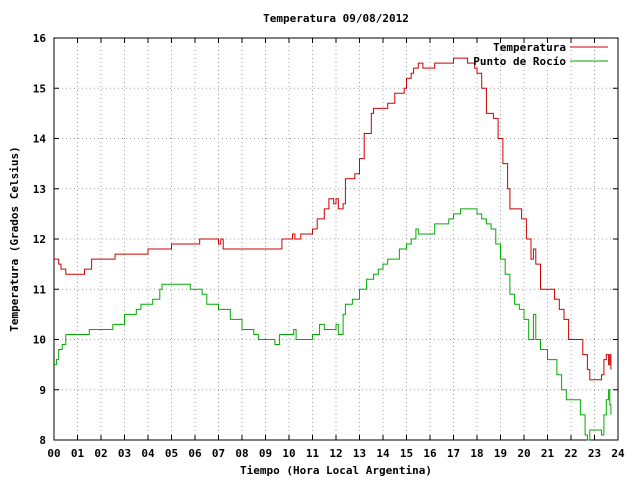  I want to click on x-tick-label: 00, so click(53, 453).